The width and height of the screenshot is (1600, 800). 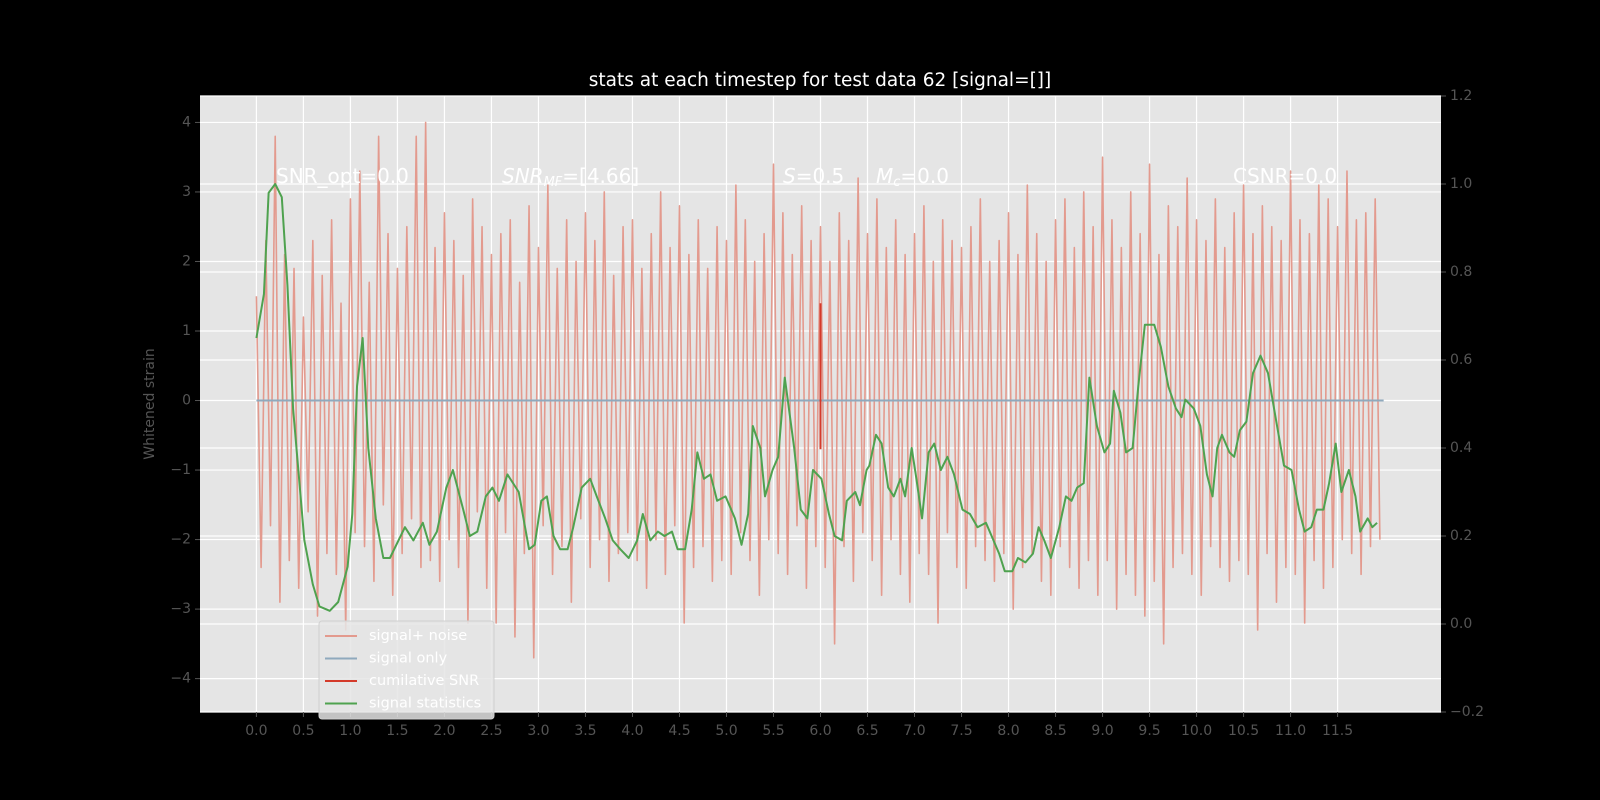 What do you see at coordinates (538, 731) in the screenshot?
I see `x-tick-label: 3.0` at bounding box center [538, 731].